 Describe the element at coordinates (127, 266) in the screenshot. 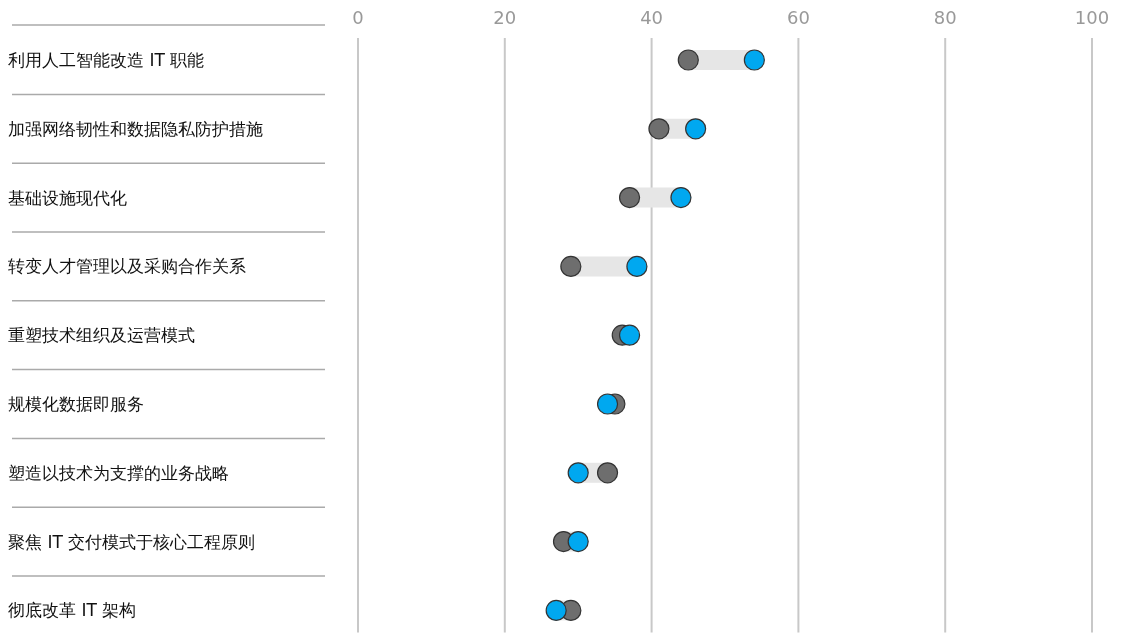

I see `y-tick-label: 转变人才管理以及采购合作关系` at that location.